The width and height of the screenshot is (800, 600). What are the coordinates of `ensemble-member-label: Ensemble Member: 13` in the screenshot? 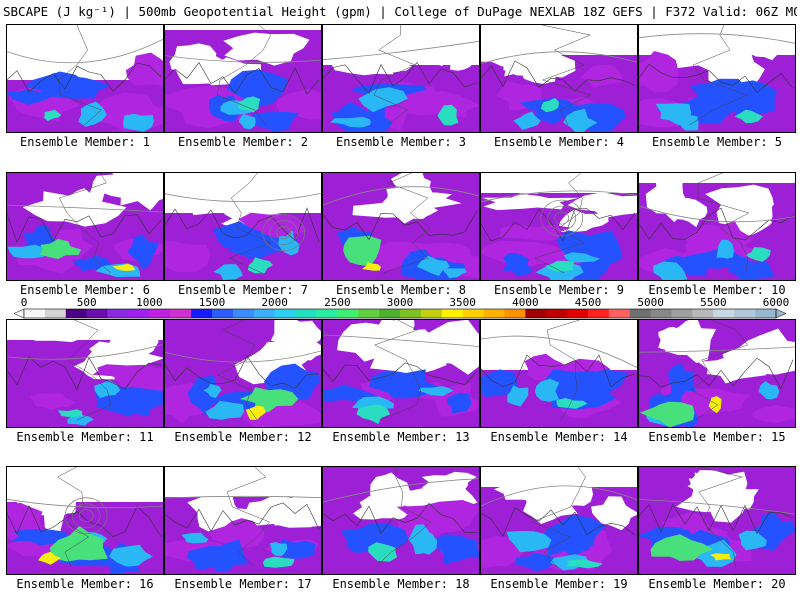 It's located at (401, 437).